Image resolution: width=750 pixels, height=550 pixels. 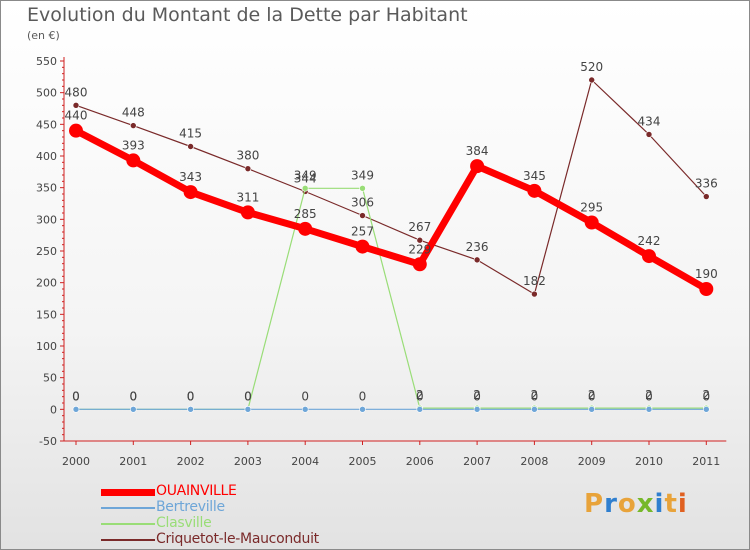 What do you see at coordinates (534, 281) in the screenshot?
I see `data-label: 182` at bounding box center [534, 281].